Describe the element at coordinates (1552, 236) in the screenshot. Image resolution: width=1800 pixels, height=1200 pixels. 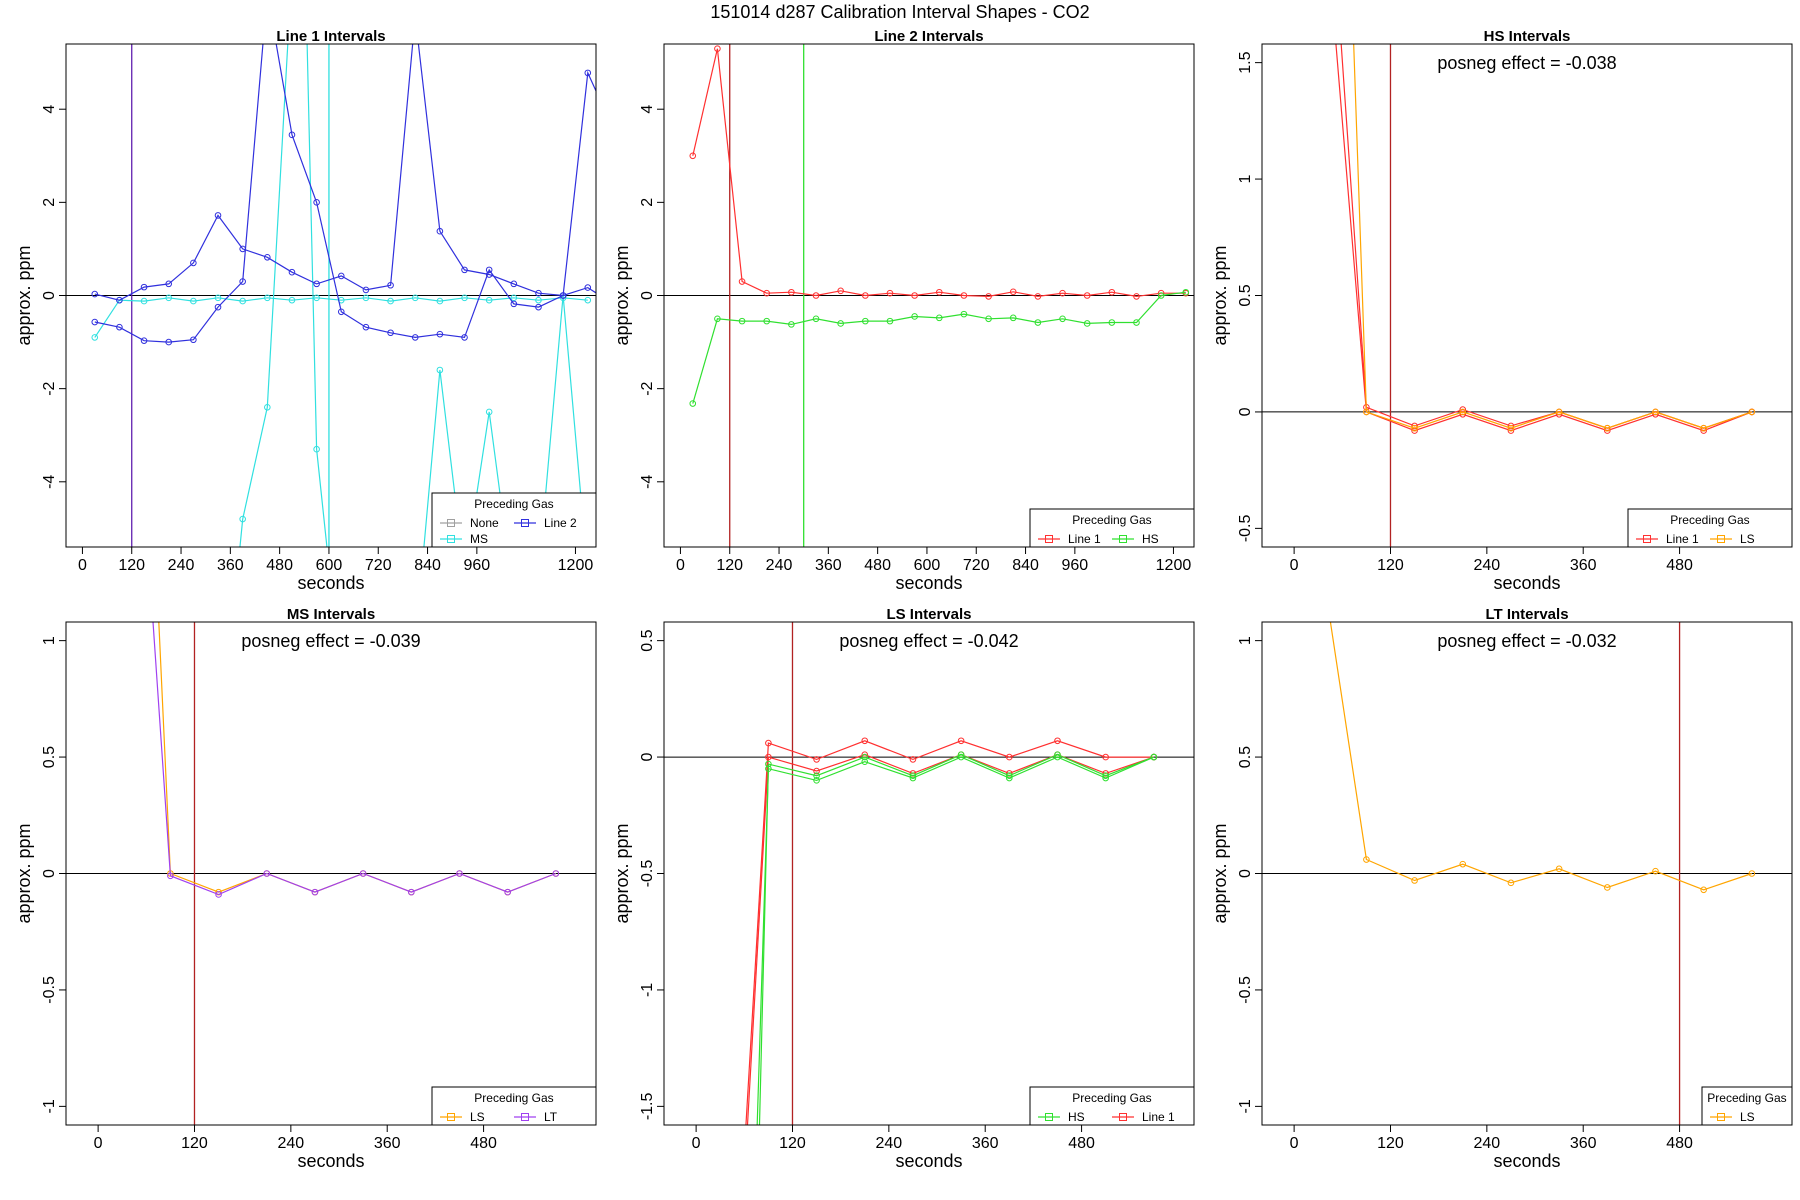
I see `series-line-ls` at that location.